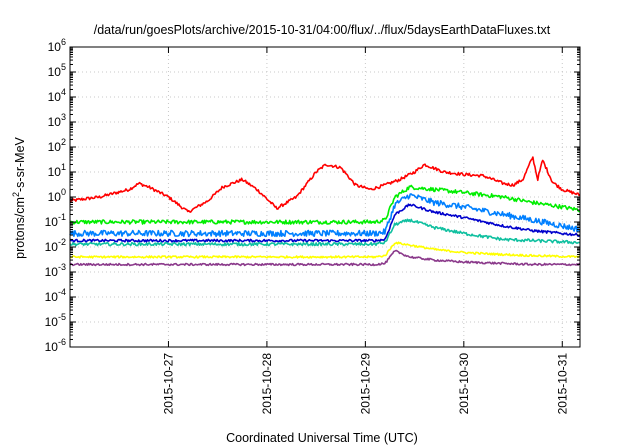 The width and height of the screenshot is (640, 448). Describe the element at coordinates (63, 192) in the screenshot. I see `y-tick-exponent: 0` at that location.